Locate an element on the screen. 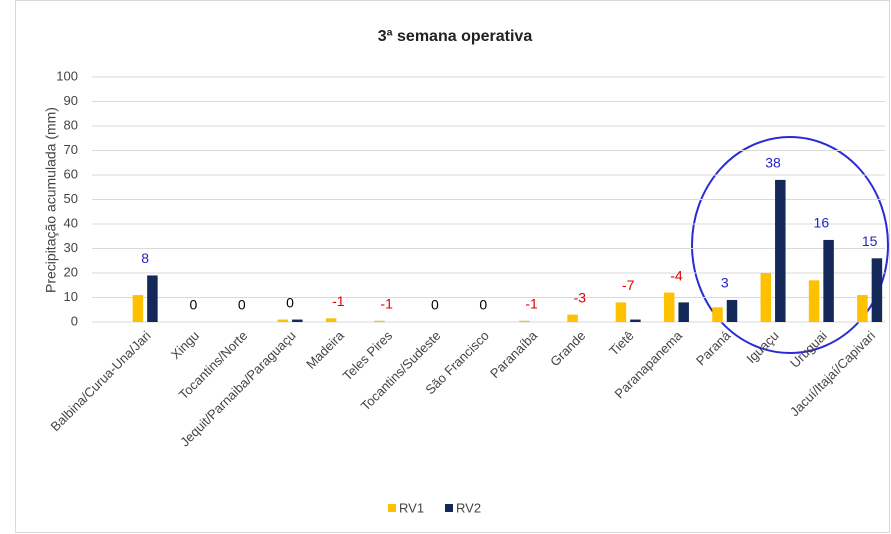 The height and width of the screenshot is (534, 891). chart-title: 3ª semana operativa is located at coordinates (455, 36).